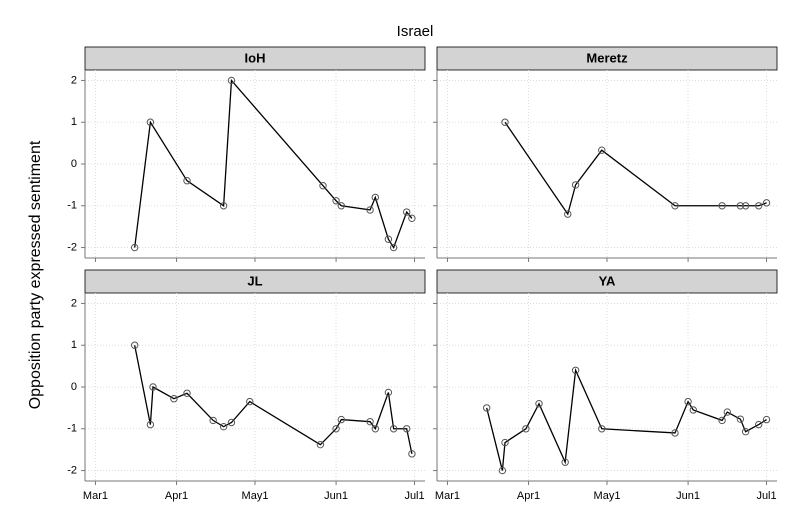 The height and width of the screenshot is (530, 800). I want to click on panel-title: YA, so click(607, 280).